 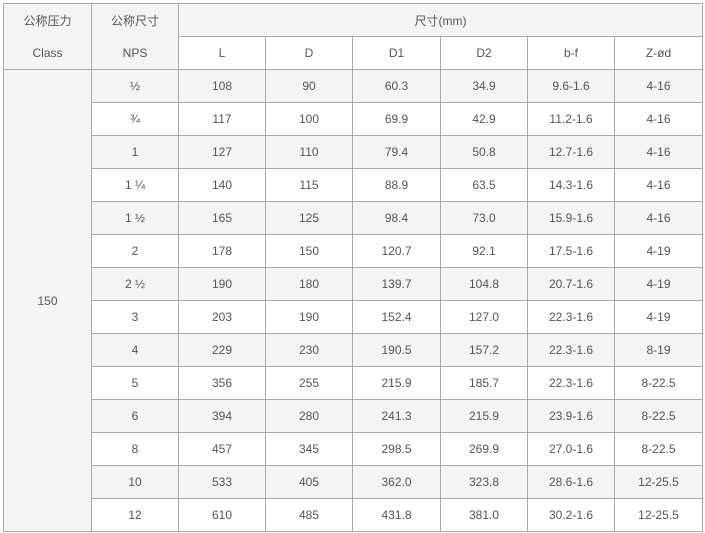 What do you see at coordinates (309, 482) in the screenshot?
I see `value-cell: 405` at bounding box center [309, 482].